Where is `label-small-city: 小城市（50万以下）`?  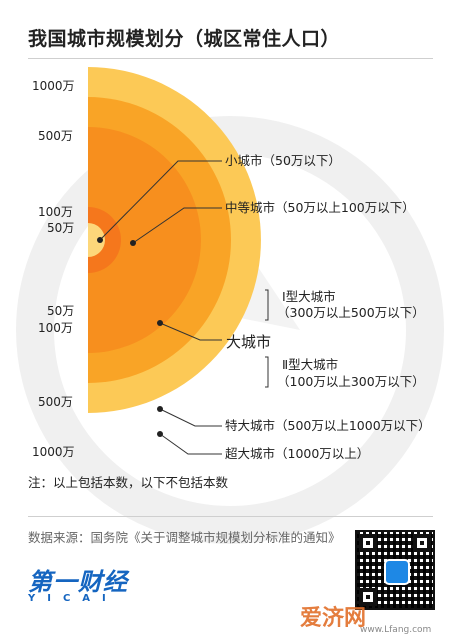 label-small-city: 小城市（50万以下） is located at coordinates (283, 160).